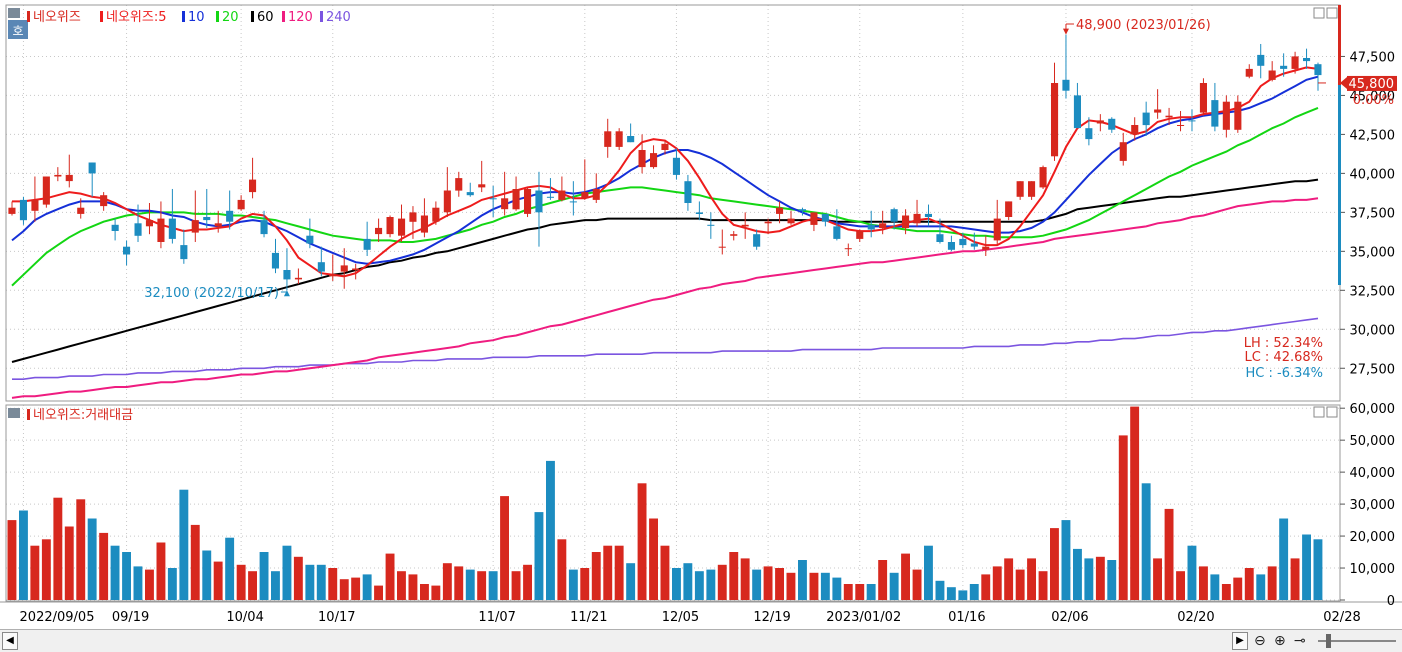 This screenshot has width=1402, height=652. I want to click on volume-panel-icon, so click(14, 413).